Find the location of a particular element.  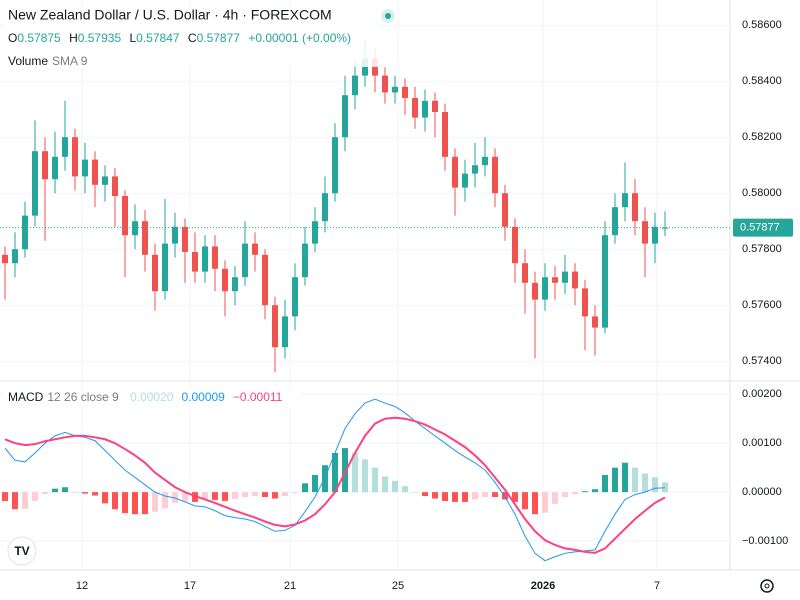

x-tick-label: 17 is located at coordinates (190, 586).